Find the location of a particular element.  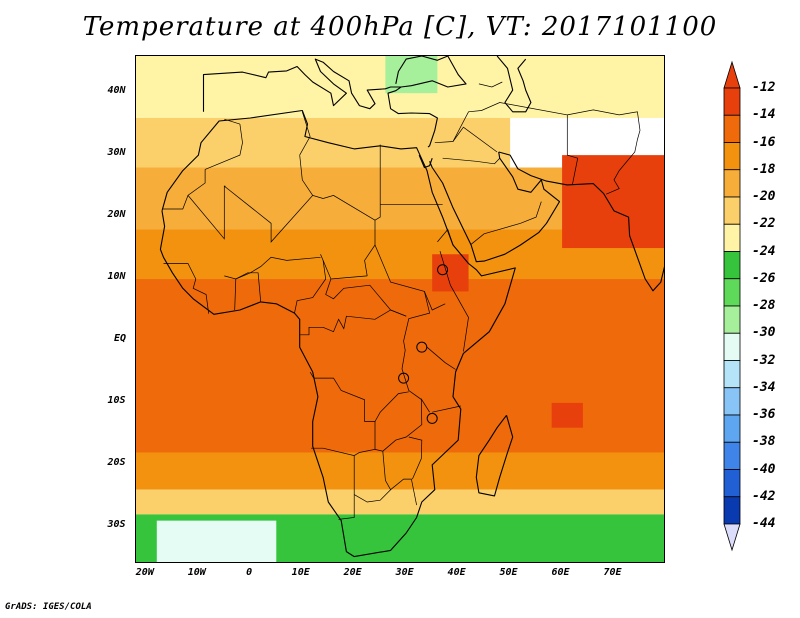

latitude-tick-label: 10N is located at coordinates (116, 277).